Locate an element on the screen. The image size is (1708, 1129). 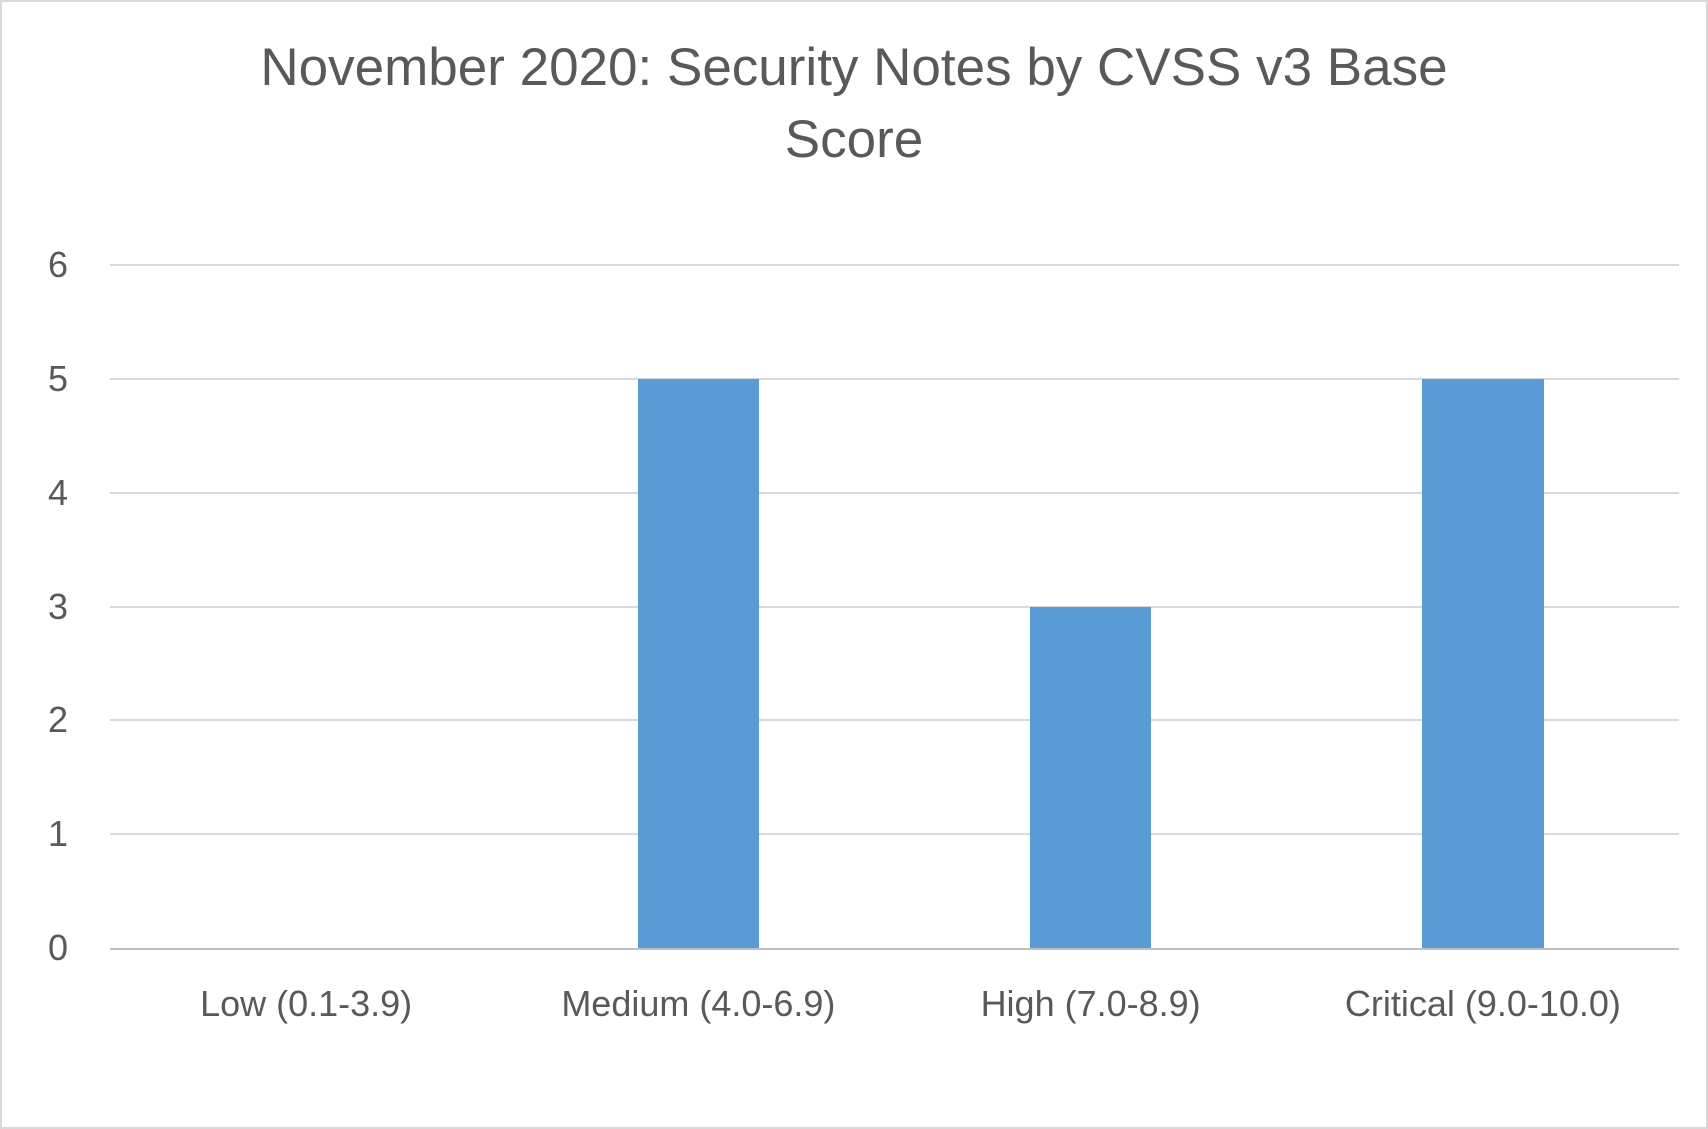
y-axis-tick-label: 2 is located at coordinates (57, 720).